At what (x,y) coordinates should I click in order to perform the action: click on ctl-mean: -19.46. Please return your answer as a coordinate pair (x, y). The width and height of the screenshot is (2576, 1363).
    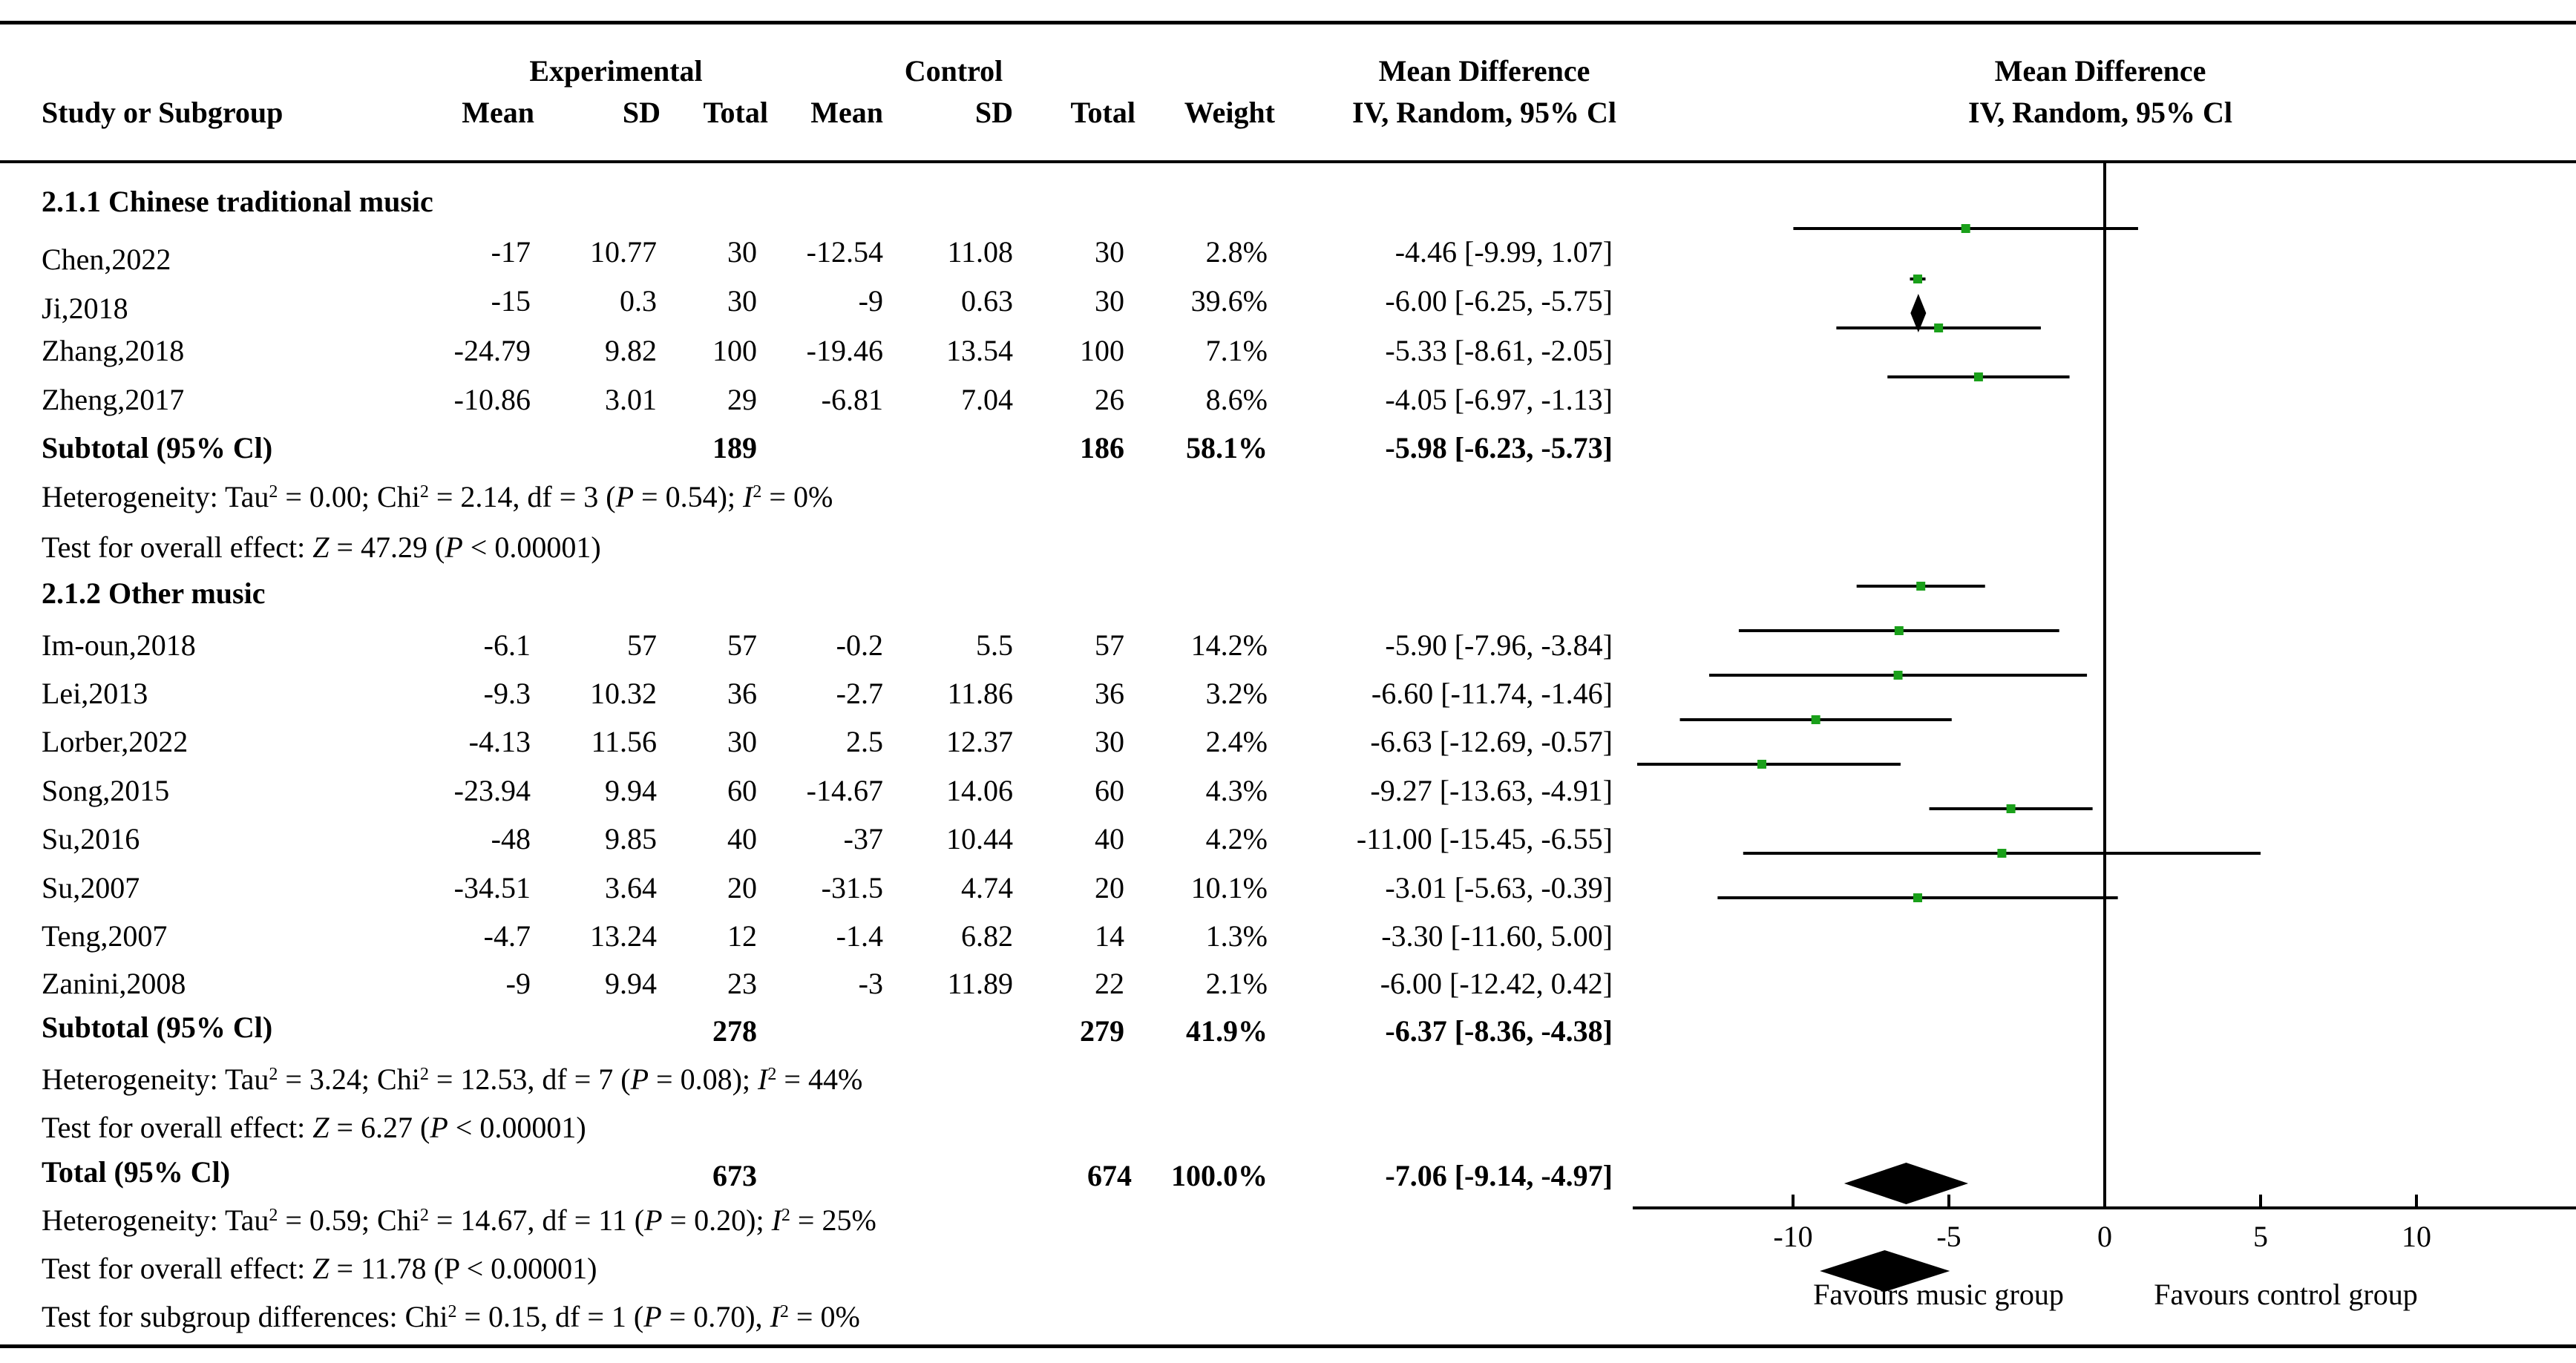
    Looking at the image, I should click on (844, 351).